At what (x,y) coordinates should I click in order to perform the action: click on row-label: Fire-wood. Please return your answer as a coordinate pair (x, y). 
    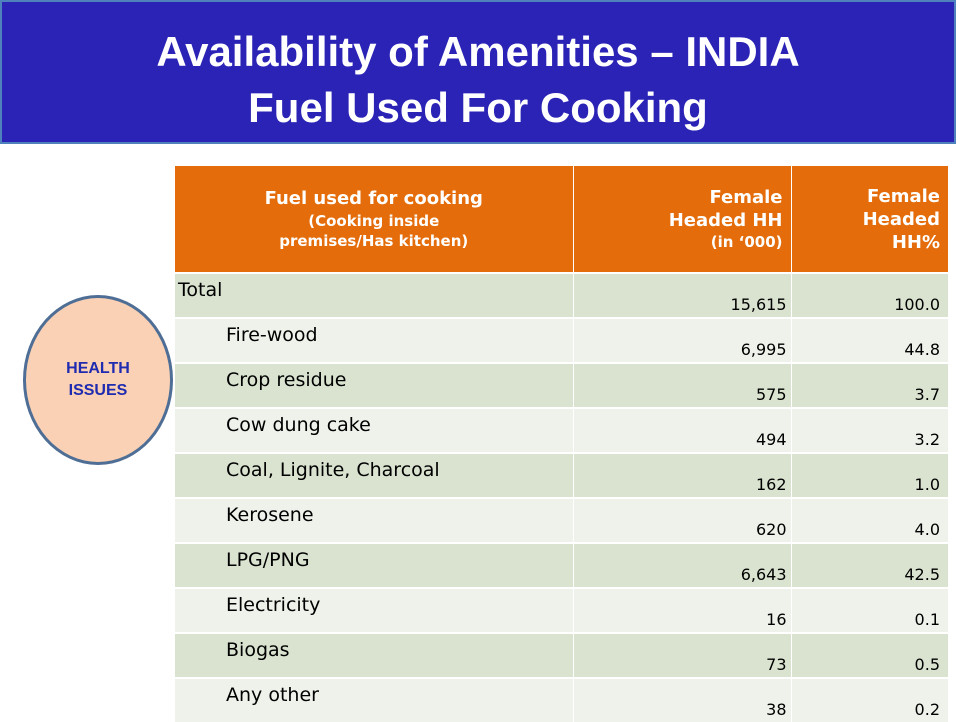
    Looking at the image, I should click on (374, 340).